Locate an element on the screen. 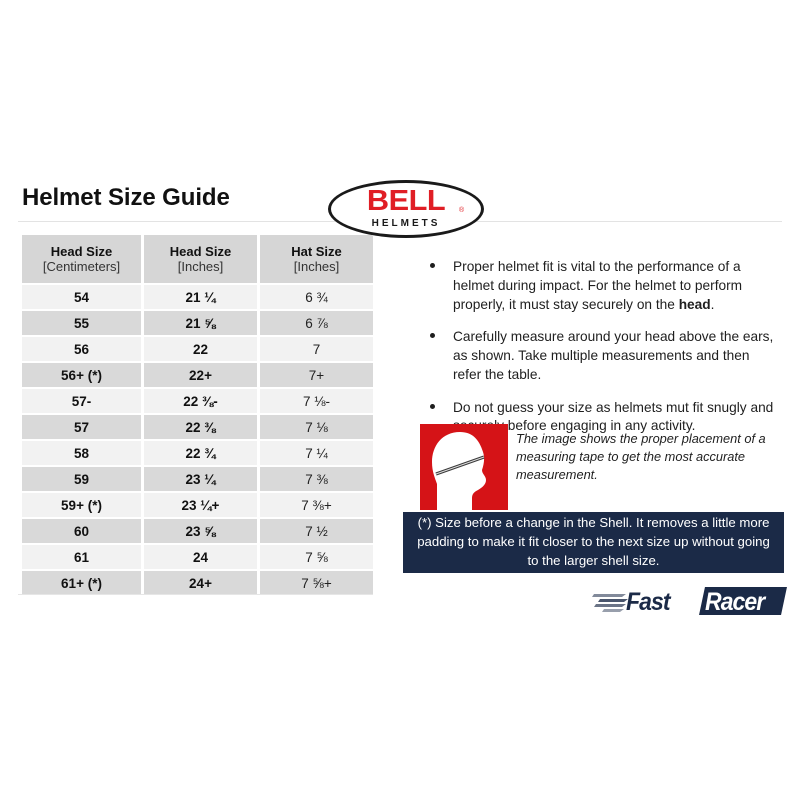  cell-head-size-cm: 60 is located at coordinates (81, 531).